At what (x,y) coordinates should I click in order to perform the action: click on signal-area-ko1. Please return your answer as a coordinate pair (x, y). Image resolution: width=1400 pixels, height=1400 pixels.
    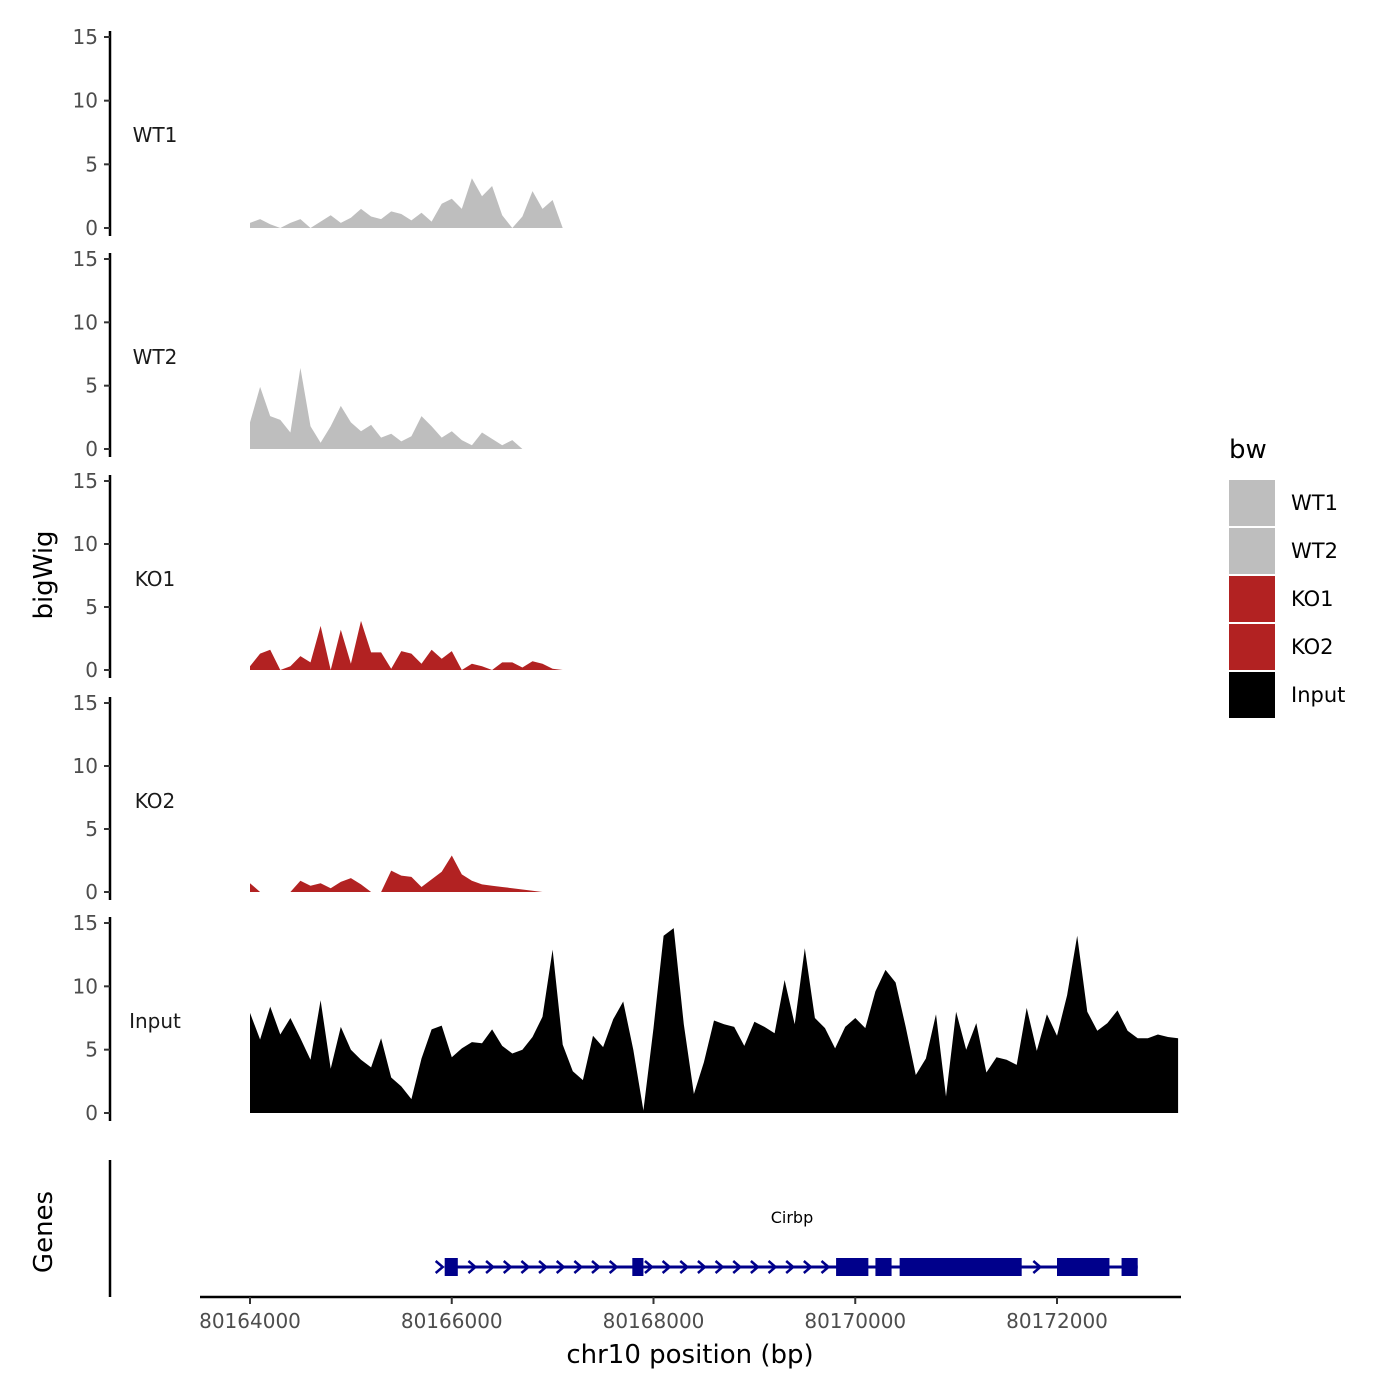
    Looking at the image, I should click on (714, 645).